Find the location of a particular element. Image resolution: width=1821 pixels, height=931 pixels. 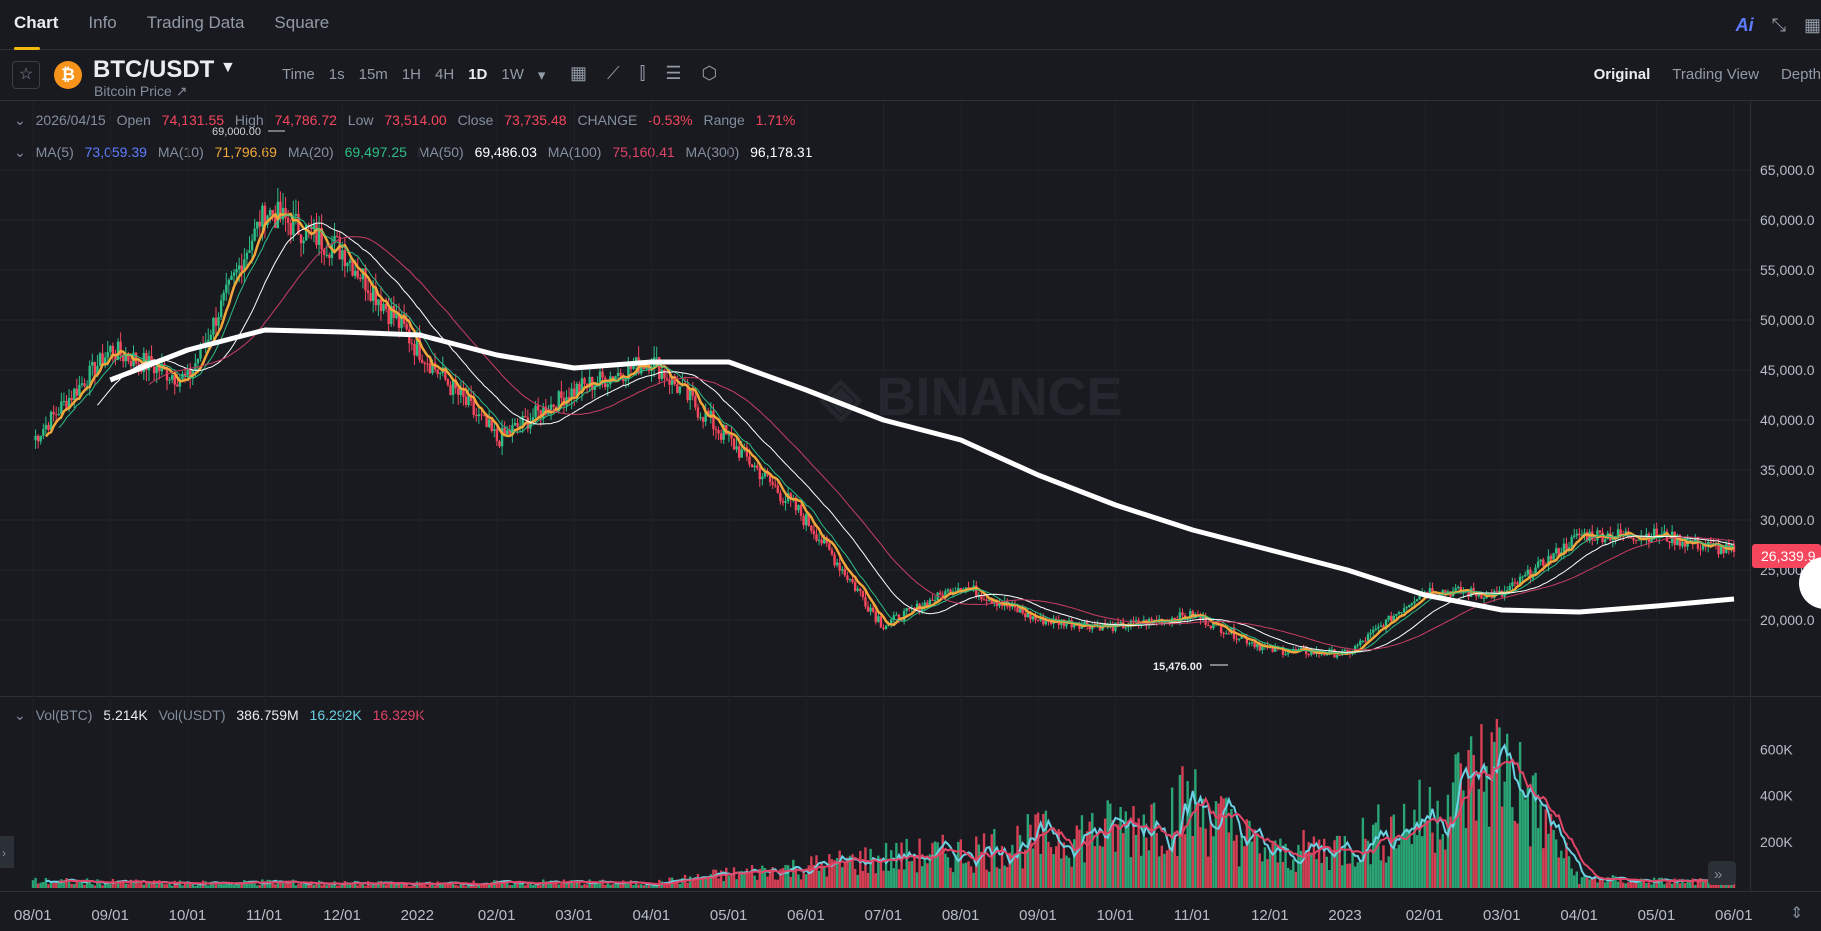

time-axis-tick: 12/01 is located at coordinates (342, 915).